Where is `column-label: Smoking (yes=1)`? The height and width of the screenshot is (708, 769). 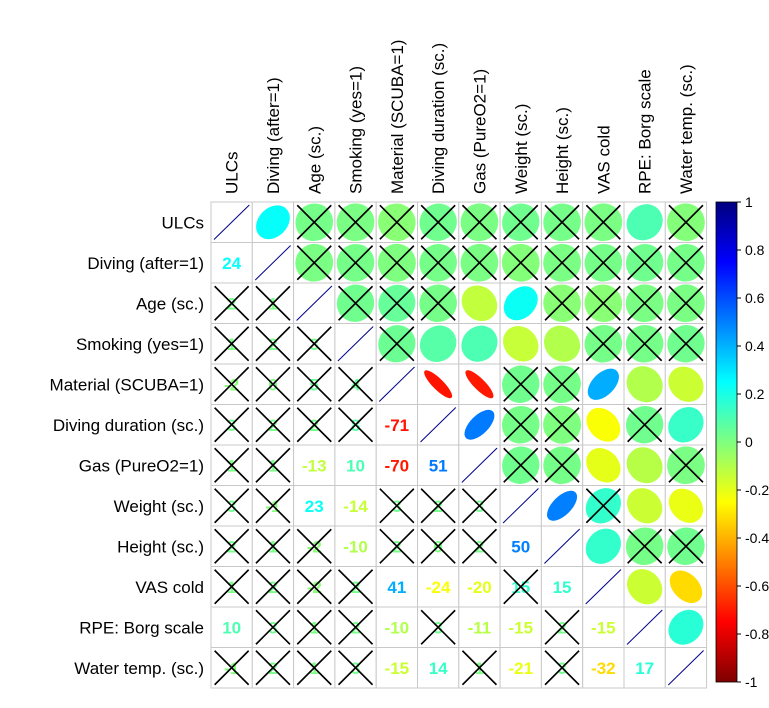 column-label: Smoking (yes=1) is located at coordinates (356, 130).